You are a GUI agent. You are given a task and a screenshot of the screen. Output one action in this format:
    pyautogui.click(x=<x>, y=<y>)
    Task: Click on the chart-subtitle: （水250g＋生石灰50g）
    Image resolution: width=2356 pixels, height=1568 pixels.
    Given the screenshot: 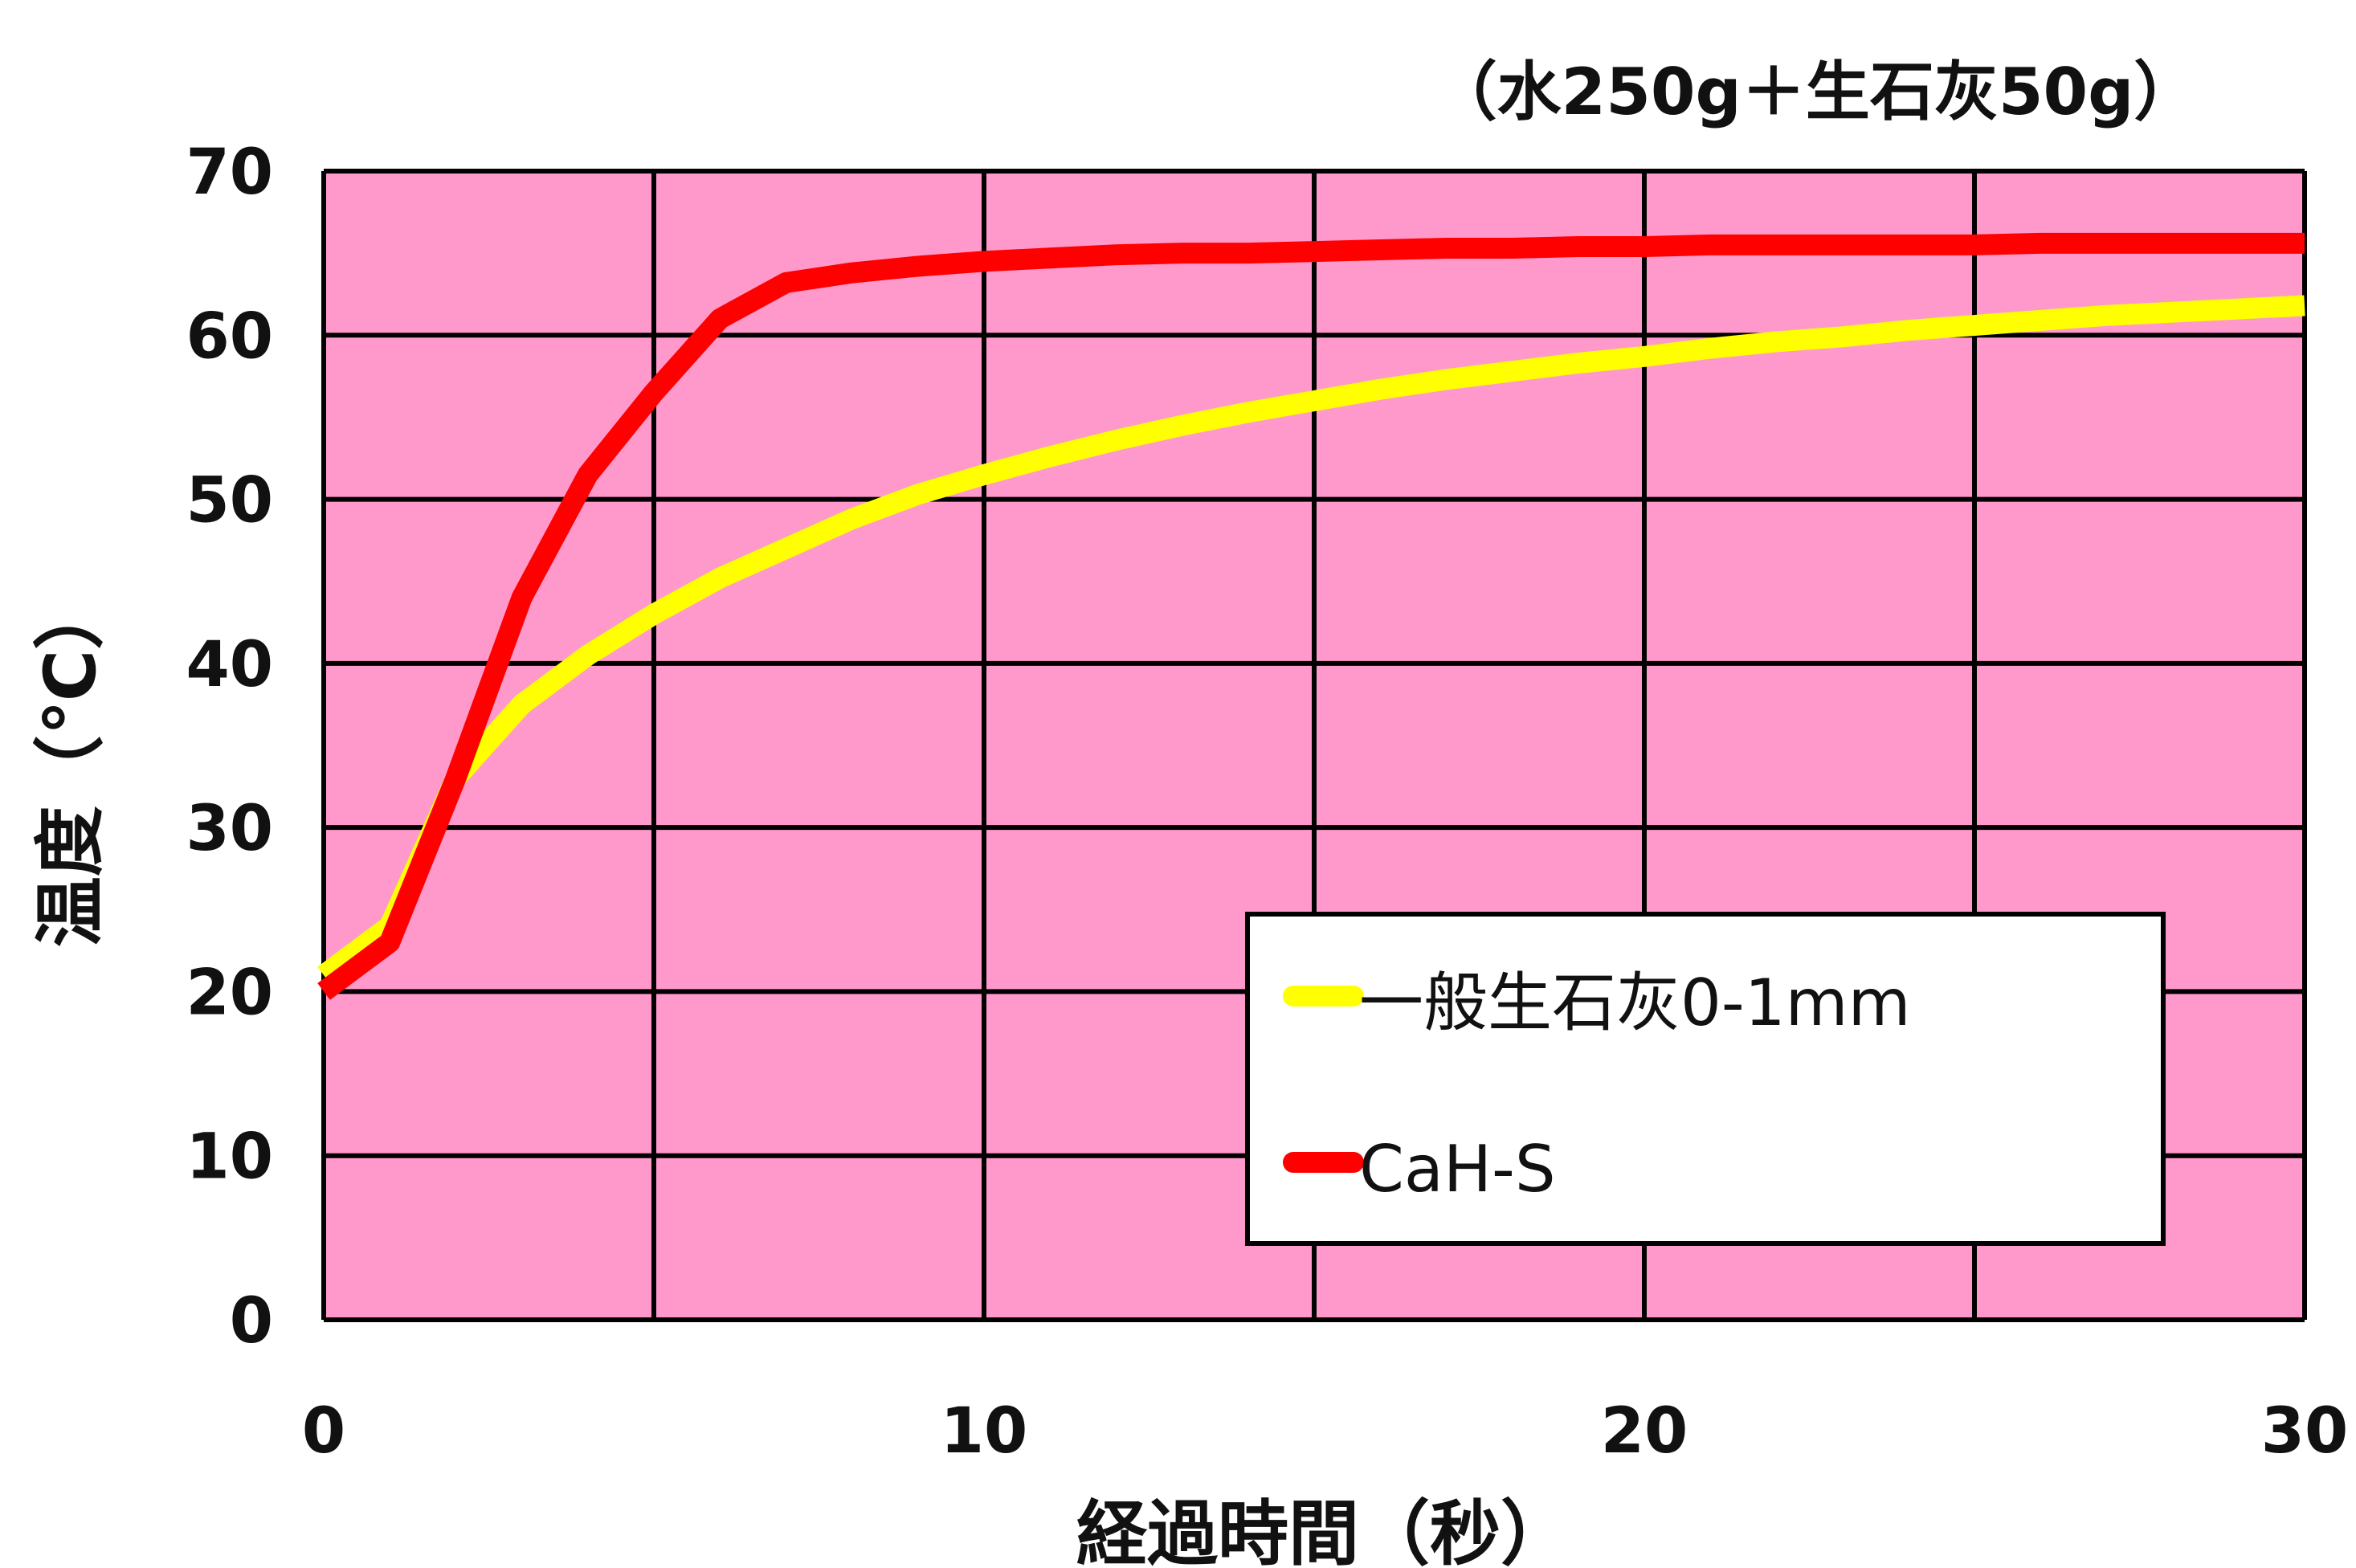 What is the action you would take?
    pyautogui.click(x=1816, y=92)
    